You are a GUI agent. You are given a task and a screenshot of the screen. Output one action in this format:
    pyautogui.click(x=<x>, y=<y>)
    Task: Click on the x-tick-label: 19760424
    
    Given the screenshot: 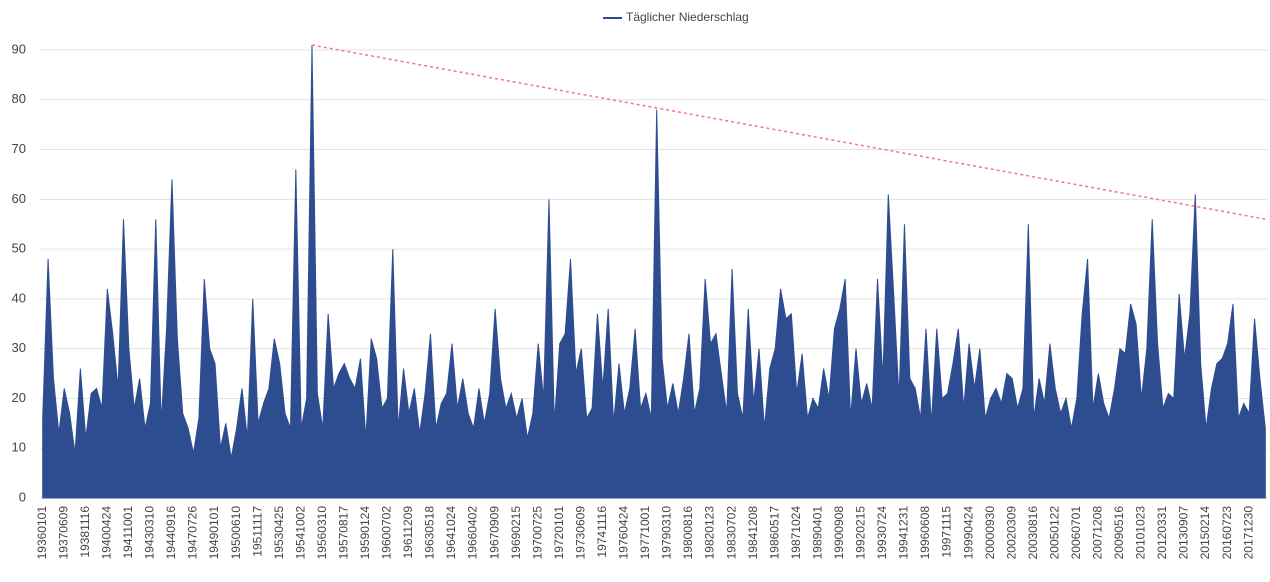 What is the action you would take?
    pyautogui.click(x=624, y=533)
    